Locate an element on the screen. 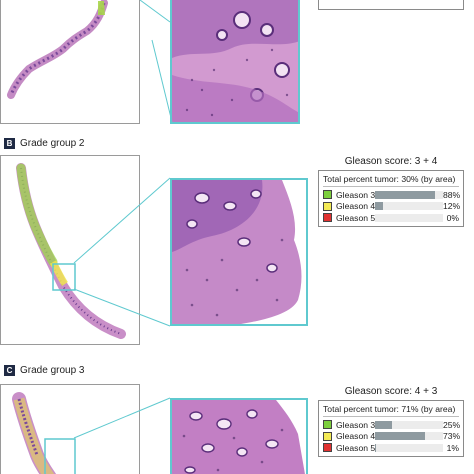 The image size is (474, 474). panel-a-core-image is located at coordinates (70, 62).